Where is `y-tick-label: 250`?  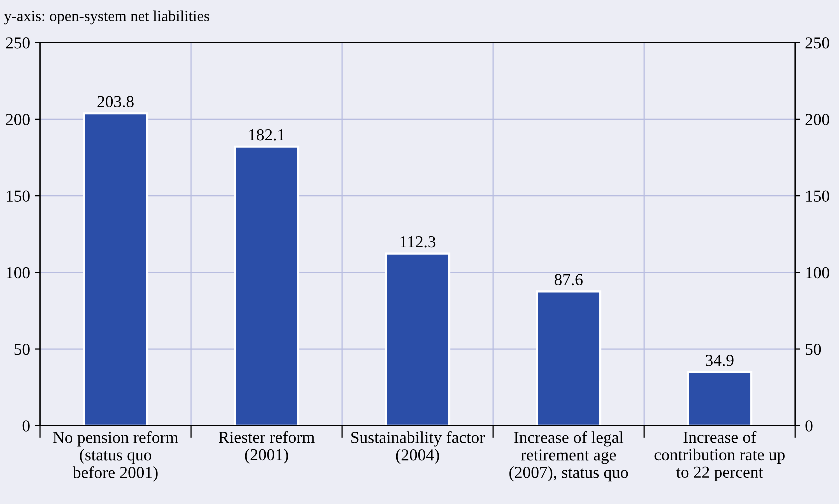
y-tick-label: 250 is located at coordinates (18, 43).